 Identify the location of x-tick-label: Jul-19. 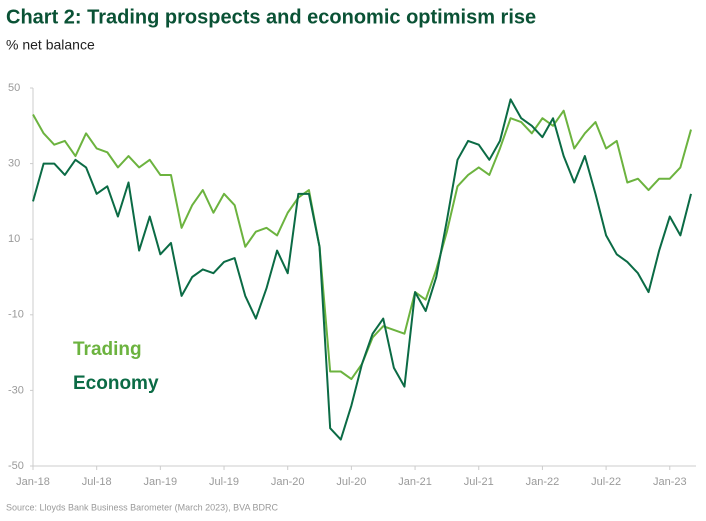
(224, 482).